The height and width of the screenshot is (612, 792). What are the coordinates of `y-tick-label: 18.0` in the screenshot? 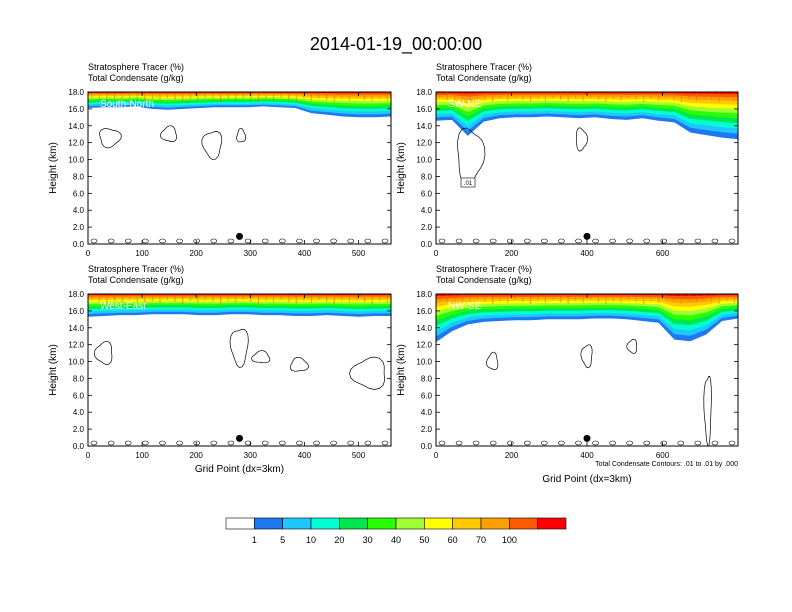 It's located at (424, 294).